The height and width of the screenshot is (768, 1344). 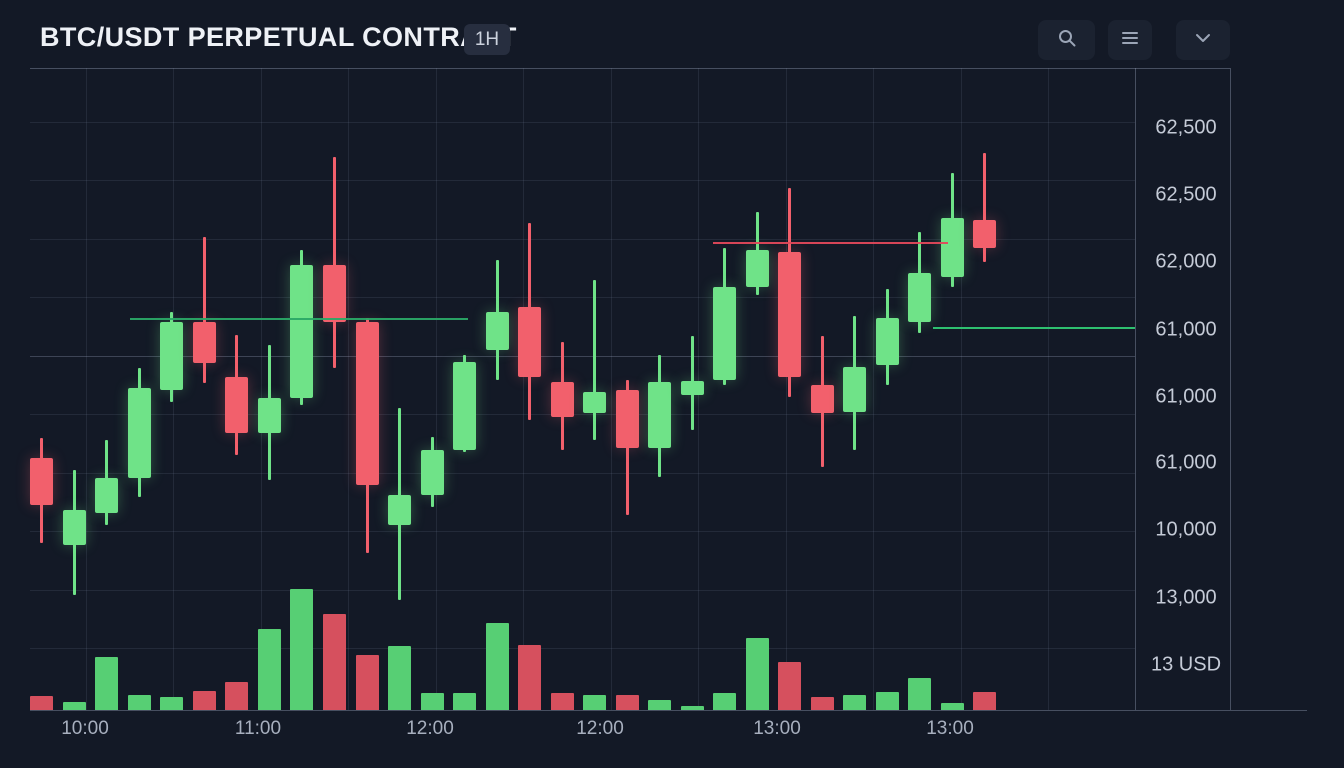 What do you see at coordinates (487, 39) in the screenshot?
I see `timeframe-badge: 1H` at bounding box center [487, 39].